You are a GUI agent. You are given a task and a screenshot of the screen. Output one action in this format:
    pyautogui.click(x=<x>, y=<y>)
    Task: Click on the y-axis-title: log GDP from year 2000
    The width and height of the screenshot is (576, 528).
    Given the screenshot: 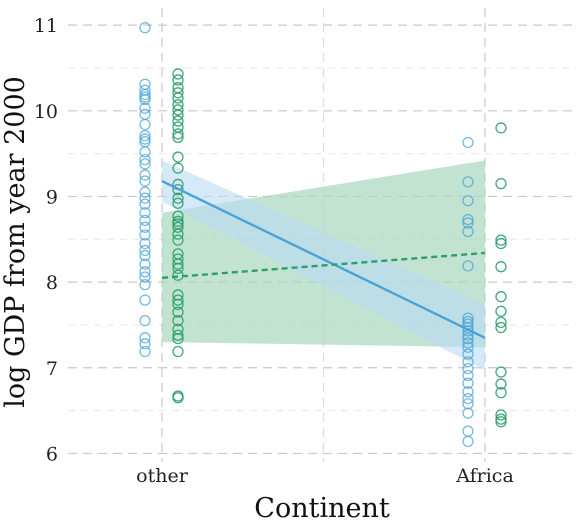 What is the action you would take?
    pyautogui.click(x=15, y=242)
    